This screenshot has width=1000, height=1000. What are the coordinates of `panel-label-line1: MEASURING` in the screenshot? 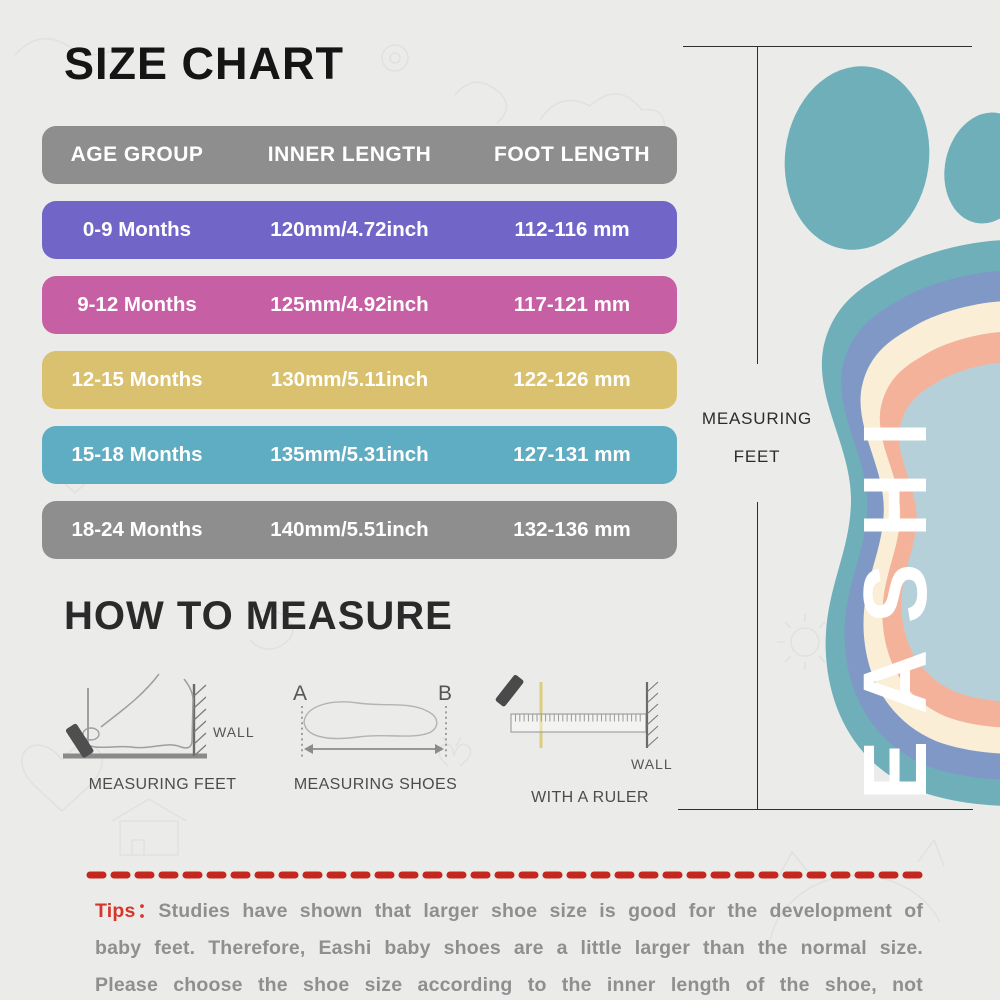 It's located at (757, 418).